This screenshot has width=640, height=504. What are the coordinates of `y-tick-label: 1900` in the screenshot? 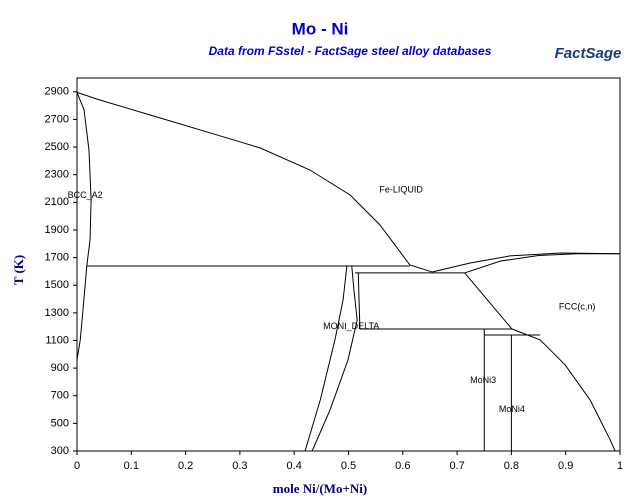 It's located at (57, 230).